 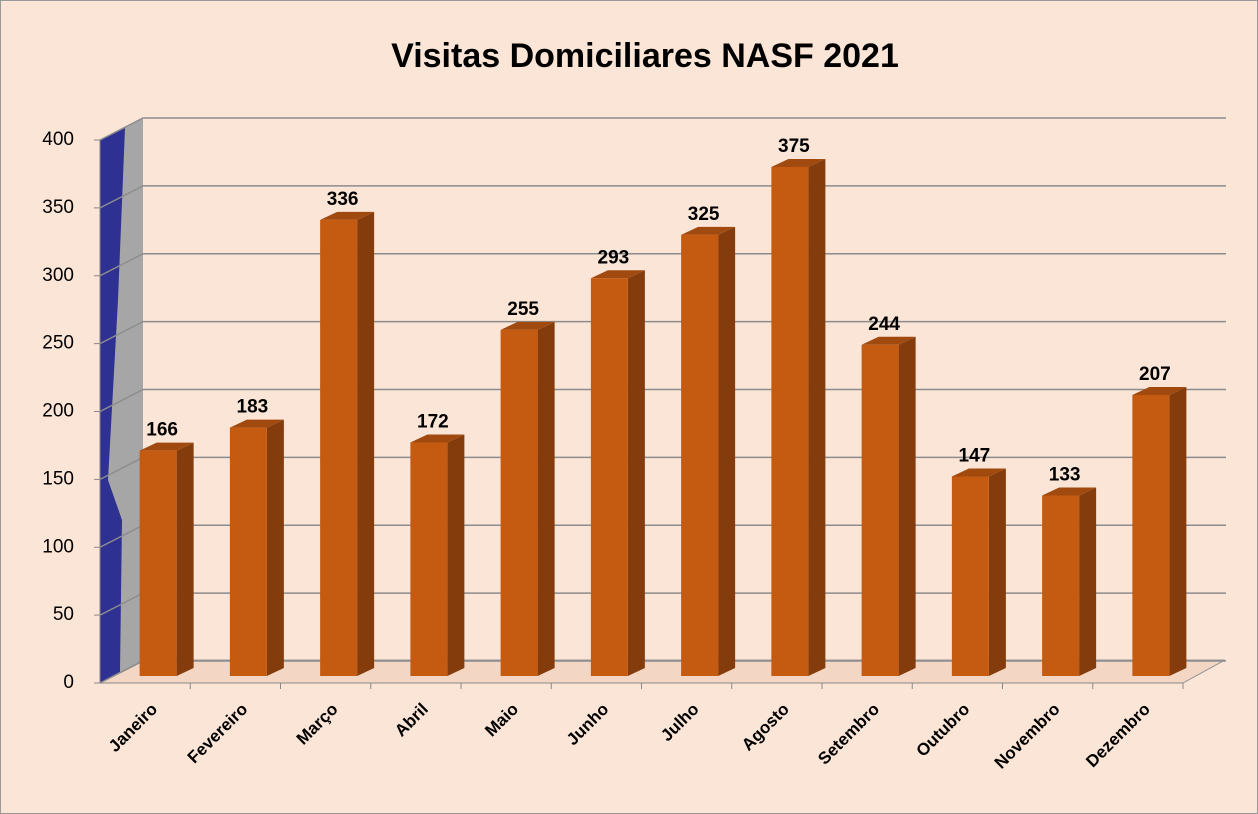 What do you see at coordinates (253, 407) in the screenshot?
I see `value-label: 183` at bounding box center [253, 407].